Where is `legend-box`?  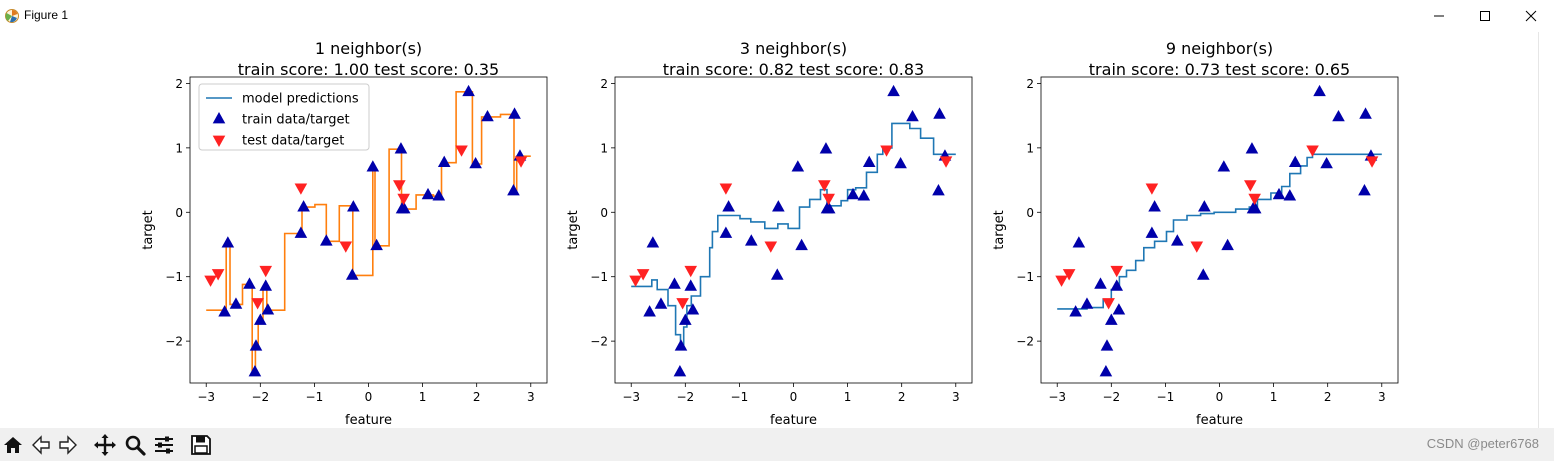 legend-box is located at coordinates (284, 117).